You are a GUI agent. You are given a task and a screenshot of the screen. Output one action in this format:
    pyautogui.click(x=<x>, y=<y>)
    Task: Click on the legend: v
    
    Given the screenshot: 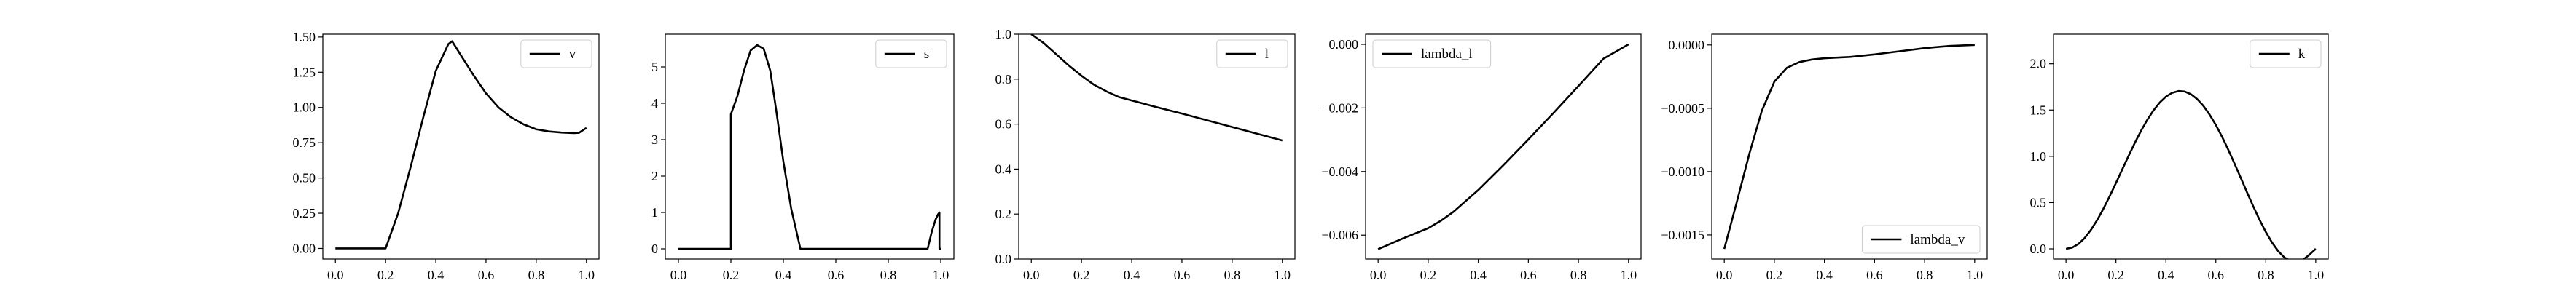 What is the action you would take?
    pyautogui.click(x=556, y=53)
    